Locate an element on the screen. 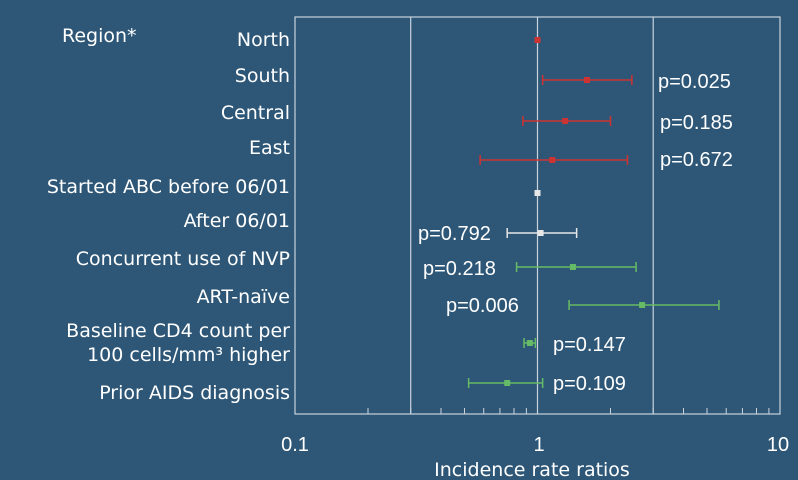 This screenshot has width=798, height=480. p-value-label: p=0.147 is located at coordinates (589, 345).